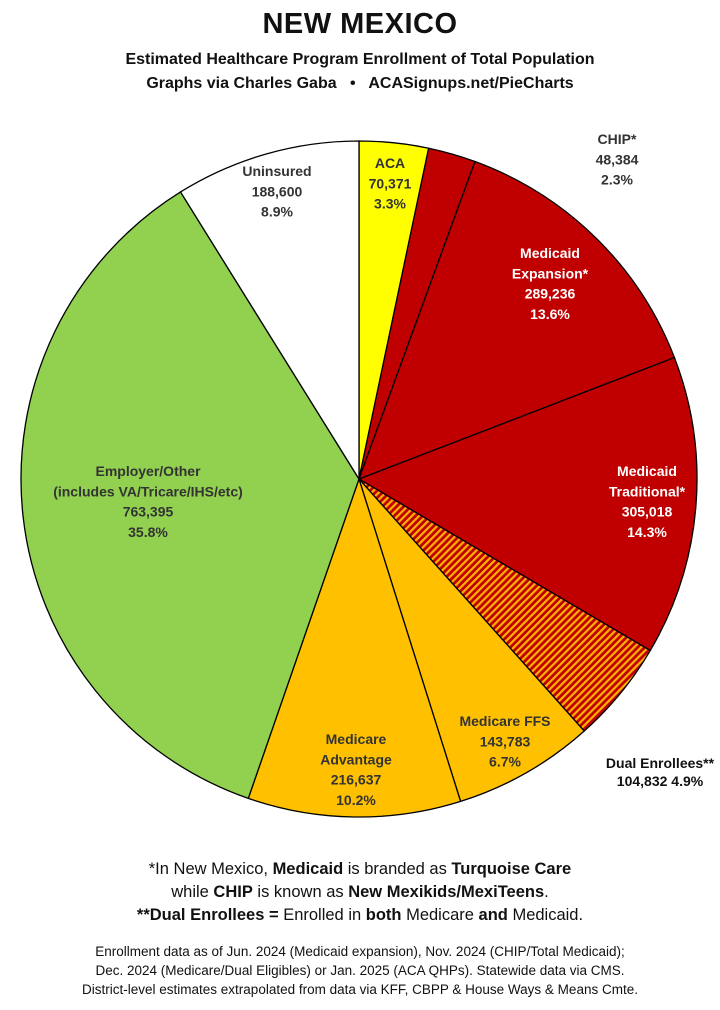 The width and height of the screenshot is (720, 1010). Describe the element at coordinates (322, 915) in the screenshot. I see `note-text: Enrolled in` at that location.